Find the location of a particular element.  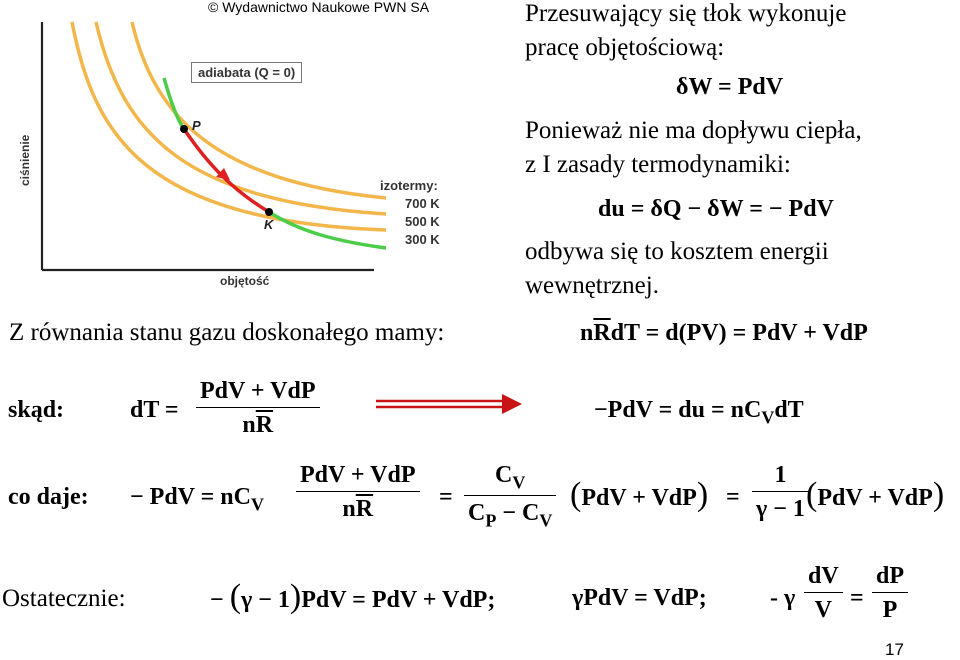

codaje-fraction-3-denominator: γ − 1 is located at coordinates (780, 509).